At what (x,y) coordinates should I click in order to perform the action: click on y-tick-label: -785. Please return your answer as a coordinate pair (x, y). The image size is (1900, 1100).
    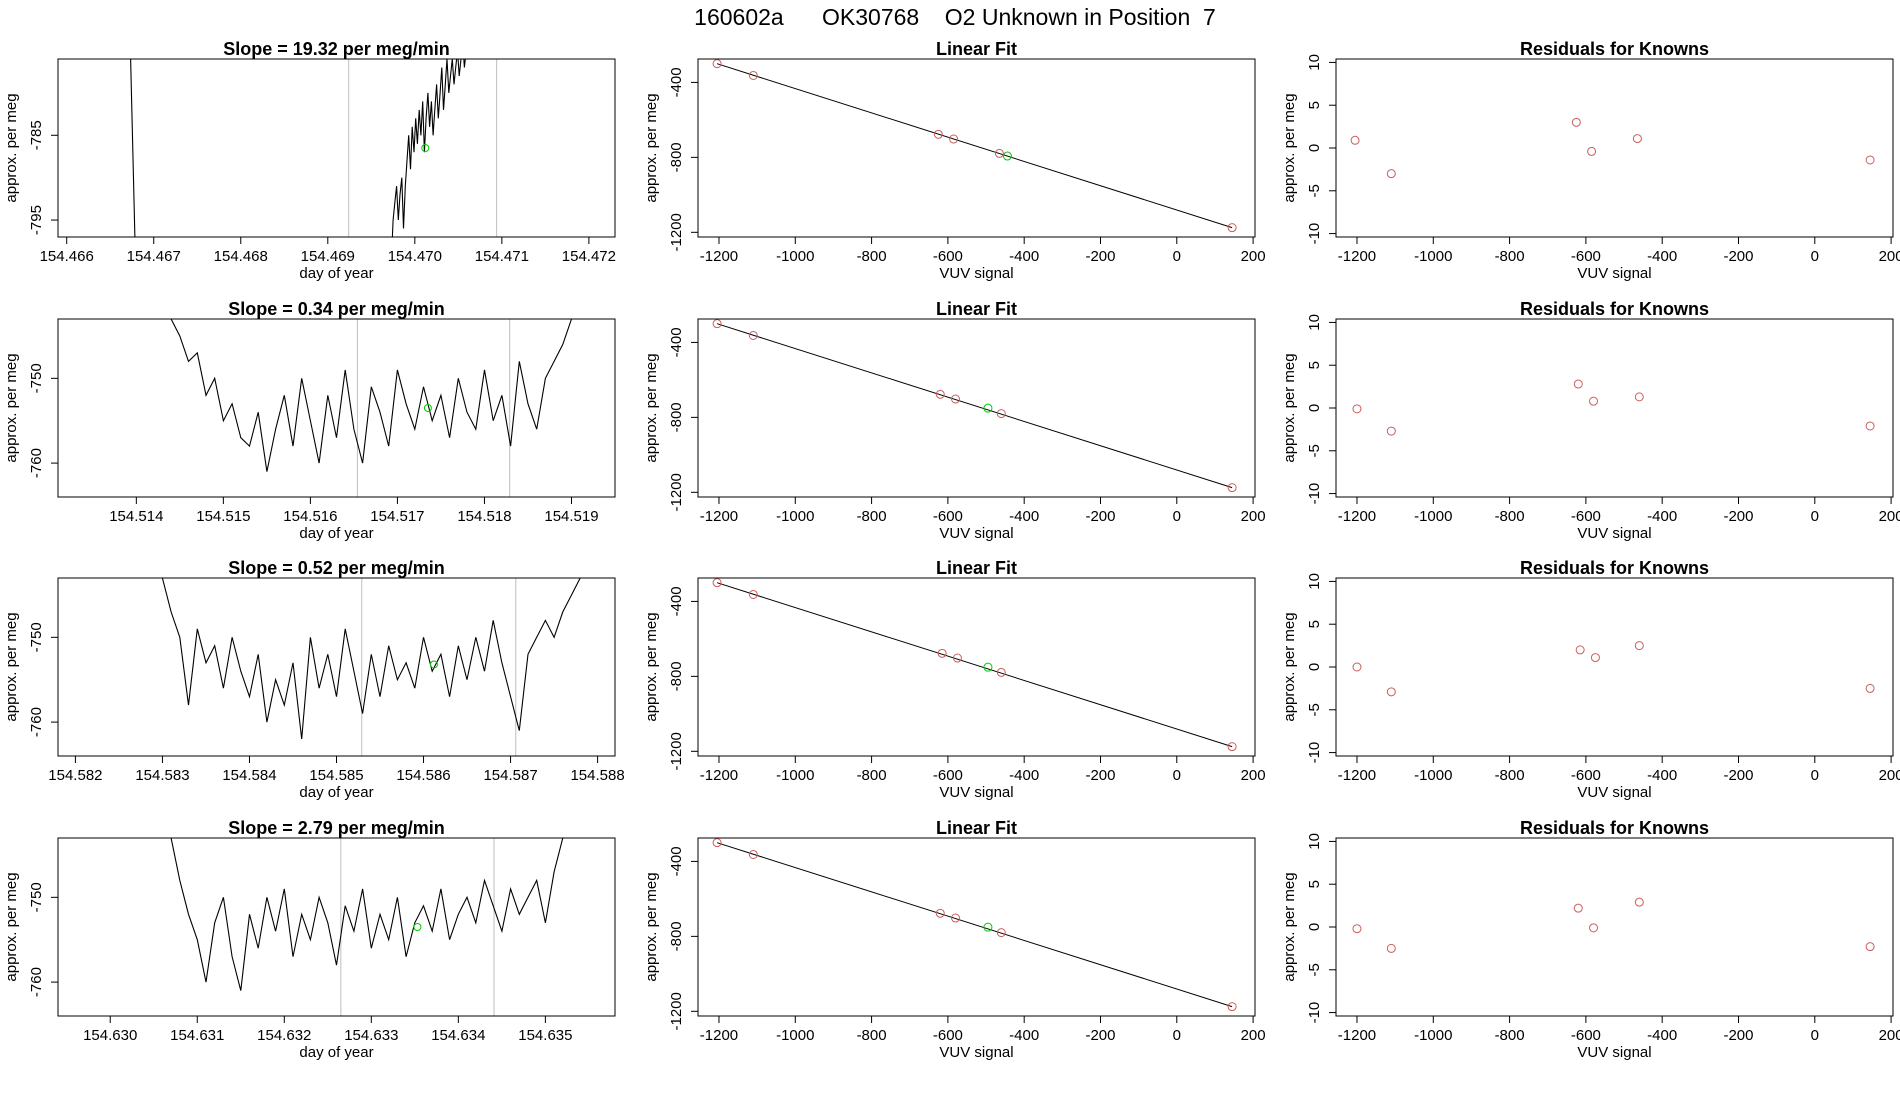
    Looking at the image, I should click on (36, 135).